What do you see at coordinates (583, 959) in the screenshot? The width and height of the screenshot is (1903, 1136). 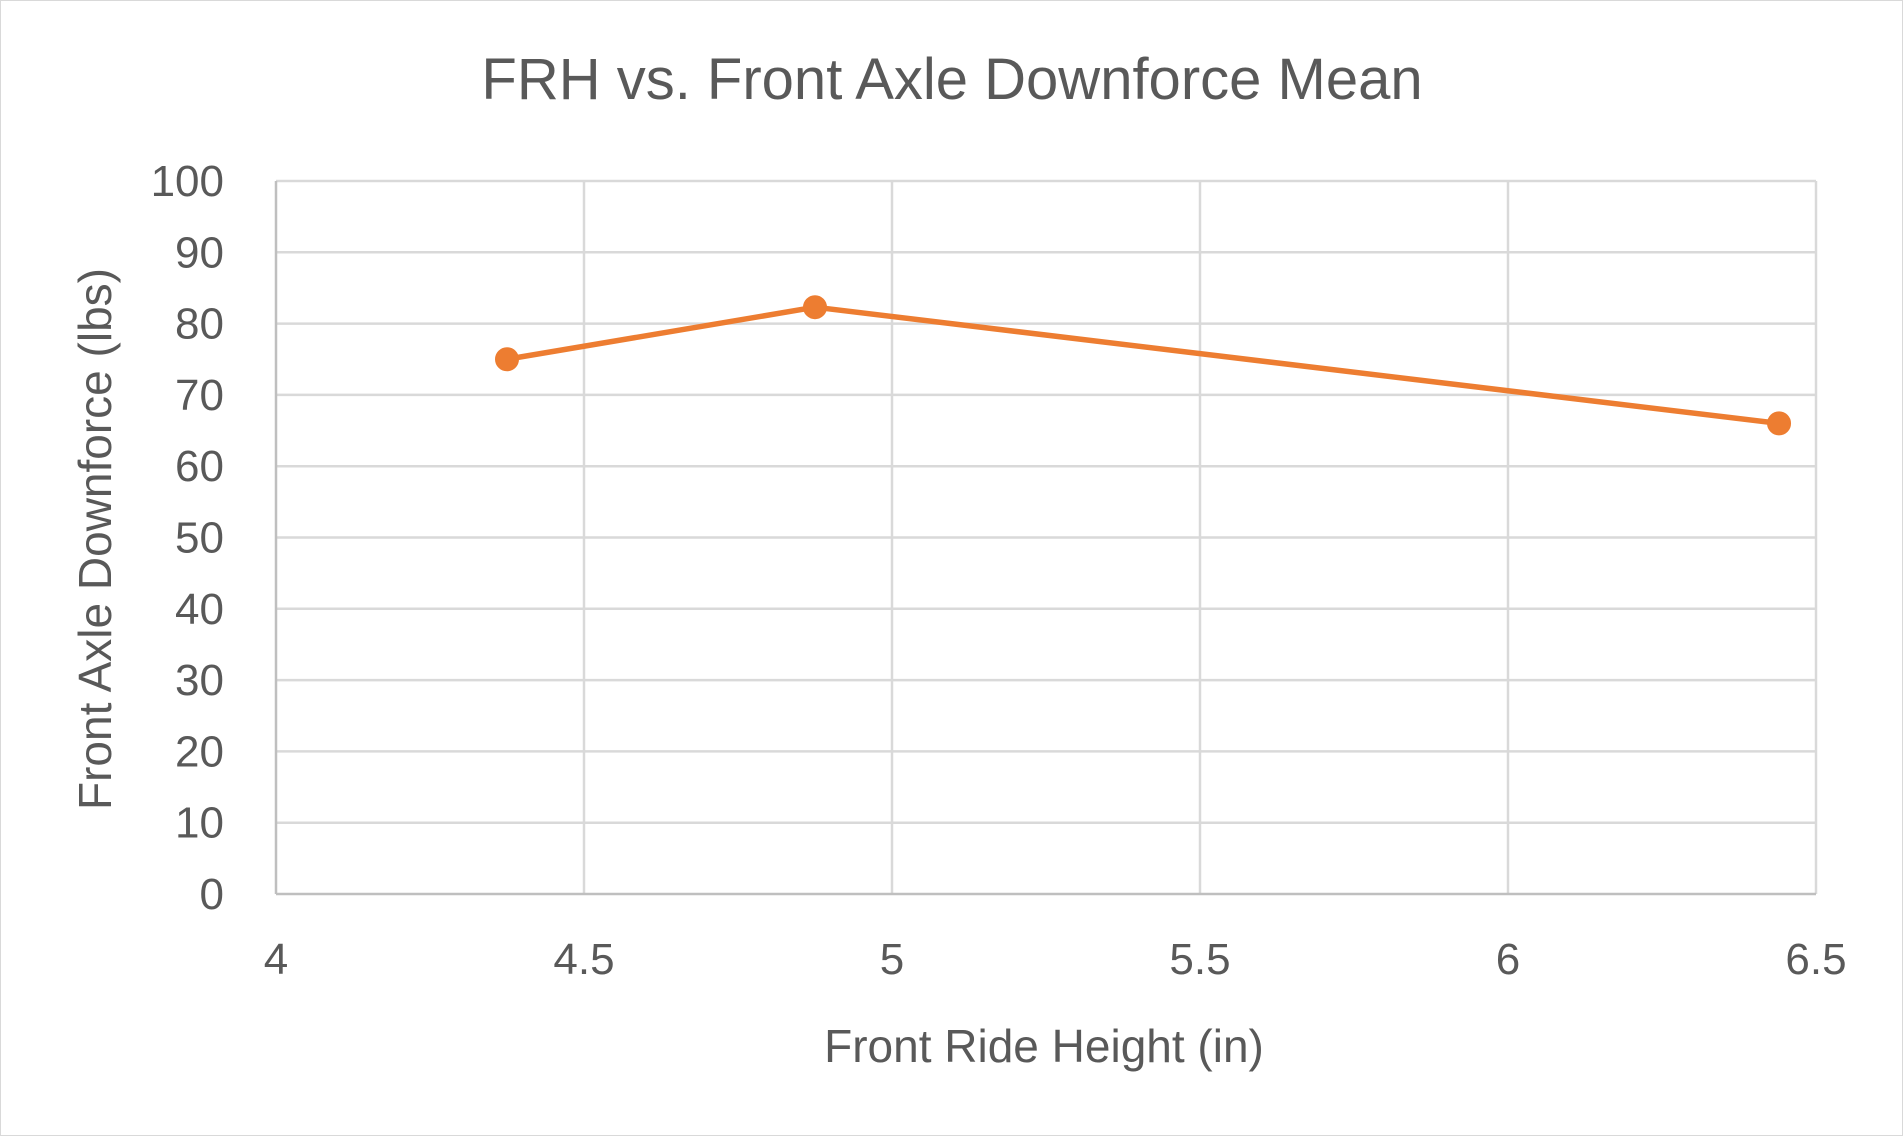 I see `x-tick-label: 4.5` at bounding box center [583, 959].